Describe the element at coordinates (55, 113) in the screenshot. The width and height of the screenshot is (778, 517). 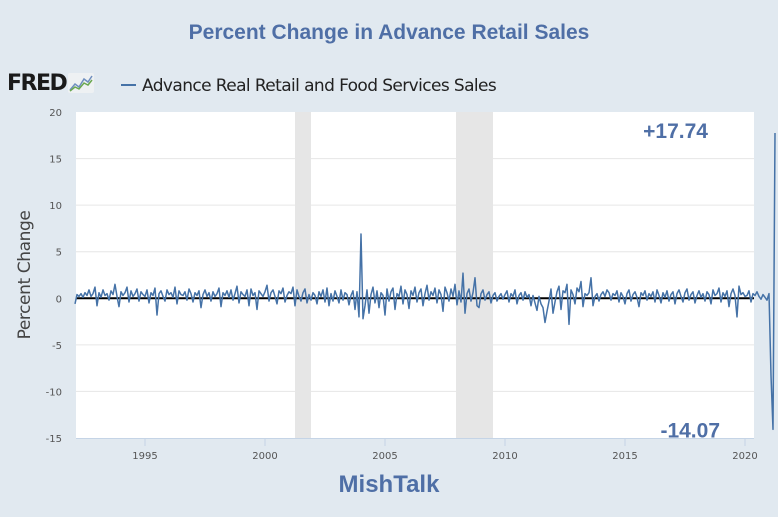
I see `y-tick-label: 20` at that location.